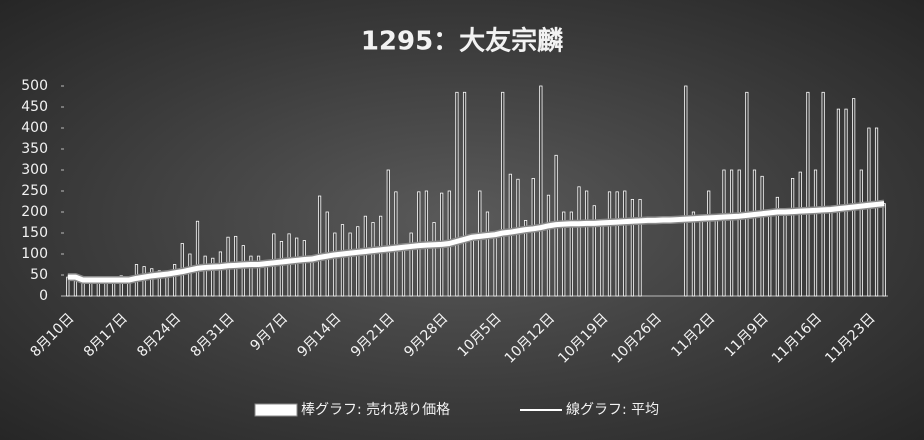 The height and width of the screenshot is (440, 924). I want to click on y-tick-label: 300, so click(34, 170).